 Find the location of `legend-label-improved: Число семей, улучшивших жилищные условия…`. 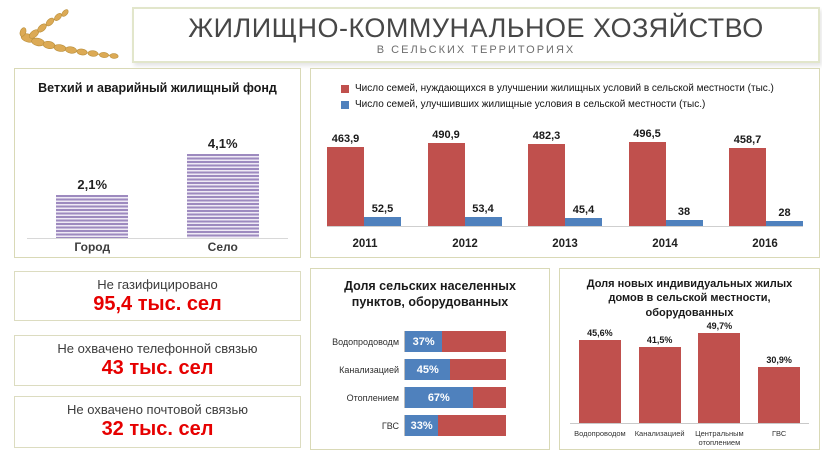

legend-label-improved: Число семей, улучшивших жилищные условия… is located at coordinates (530, 104).